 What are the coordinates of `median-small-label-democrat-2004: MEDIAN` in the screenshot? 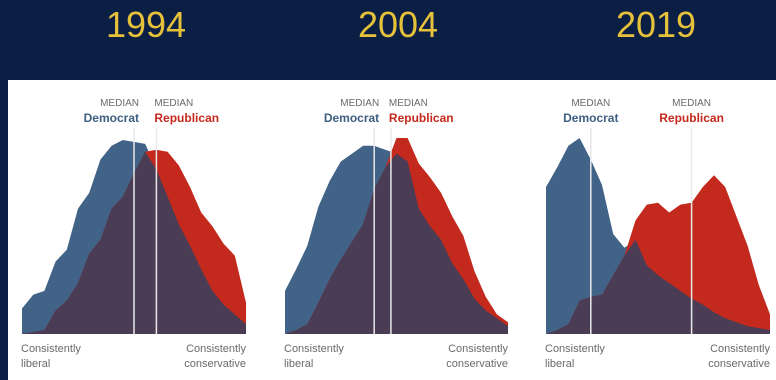 It's located at (359, 103).